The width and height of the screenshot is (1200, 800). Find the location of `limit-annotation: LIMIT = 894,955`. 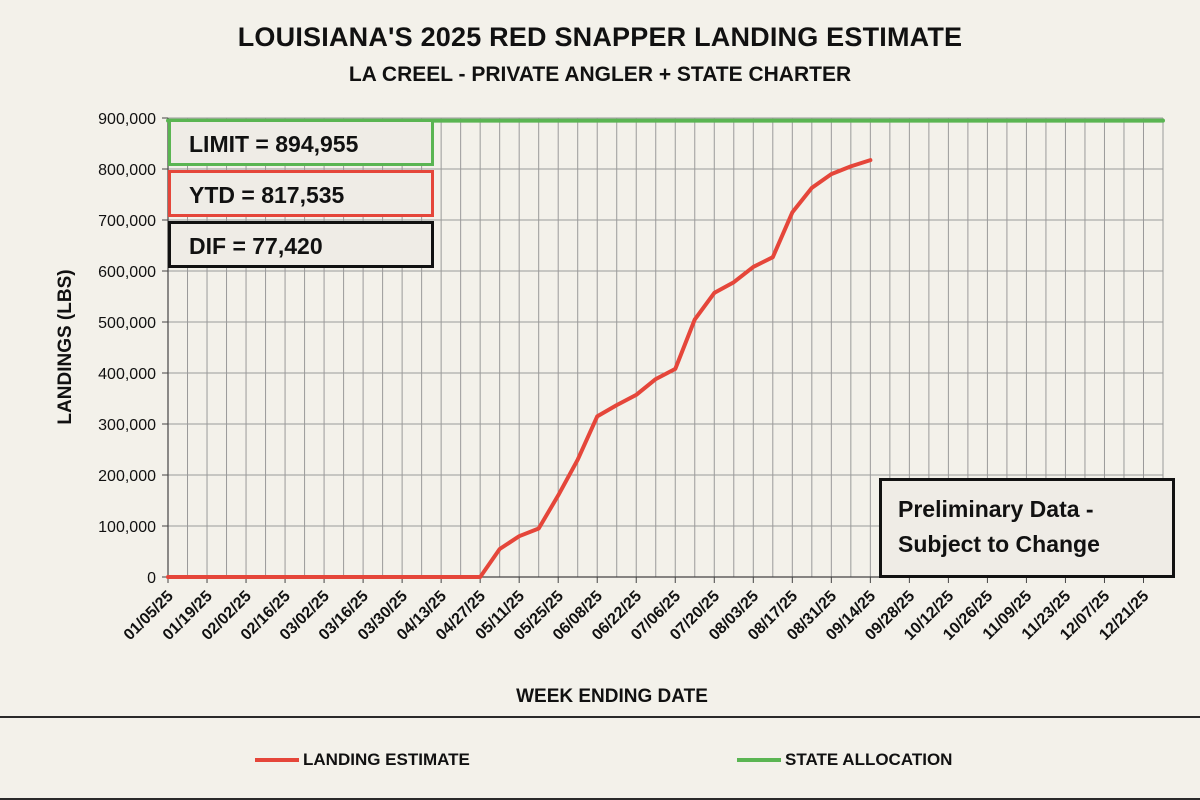

limit-annotation: LIMIT = 894,955 is located at coordinates (301, 142).